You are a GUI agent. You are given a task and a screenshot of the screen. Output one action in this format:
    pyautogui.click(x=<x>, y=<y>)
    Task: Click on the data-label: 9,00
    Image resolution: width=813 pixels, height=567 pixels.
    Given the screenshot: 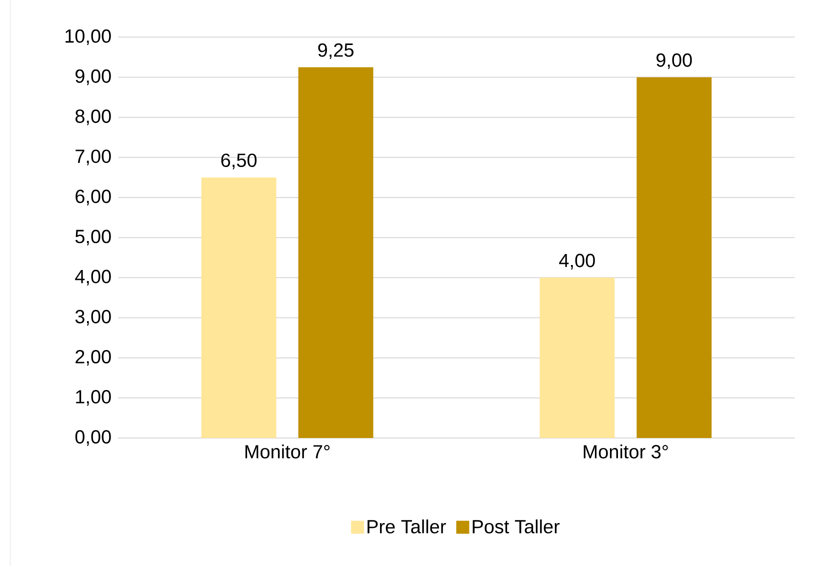 What is the action you would take?
    pyautogui.click(x=674, y=61)
    